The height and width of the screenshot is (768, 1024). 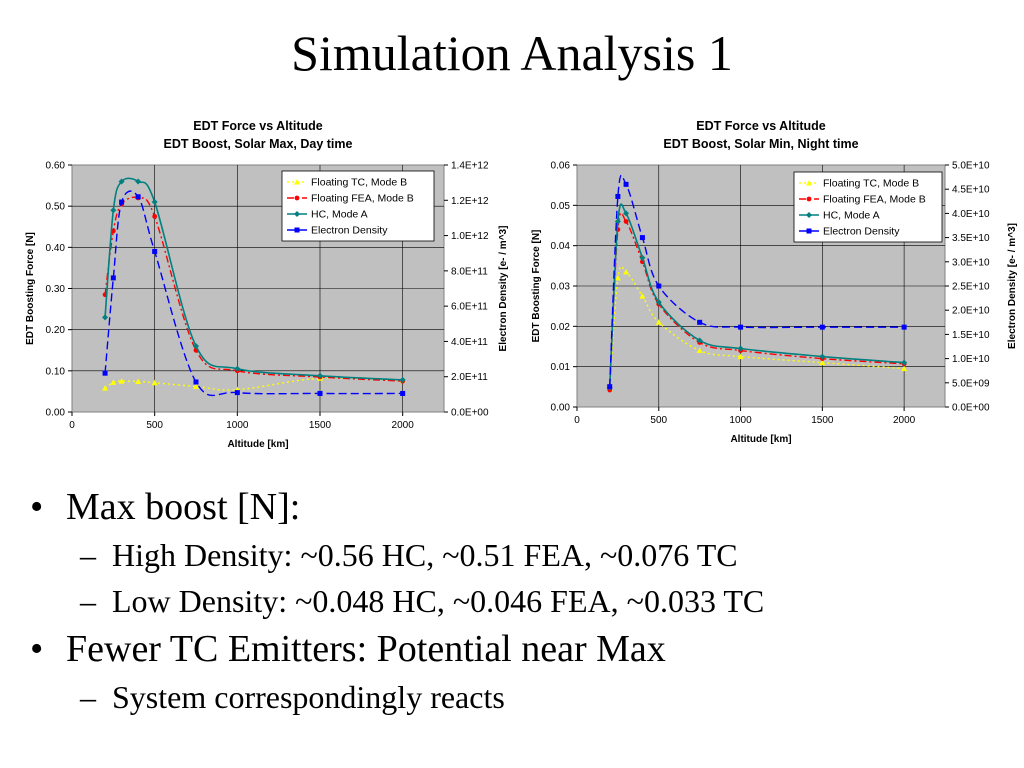 What do you see at coordinates (56, 166) in the screenshot?
I see `y-tick-label: 0.60` at bounding box center [56, 166].